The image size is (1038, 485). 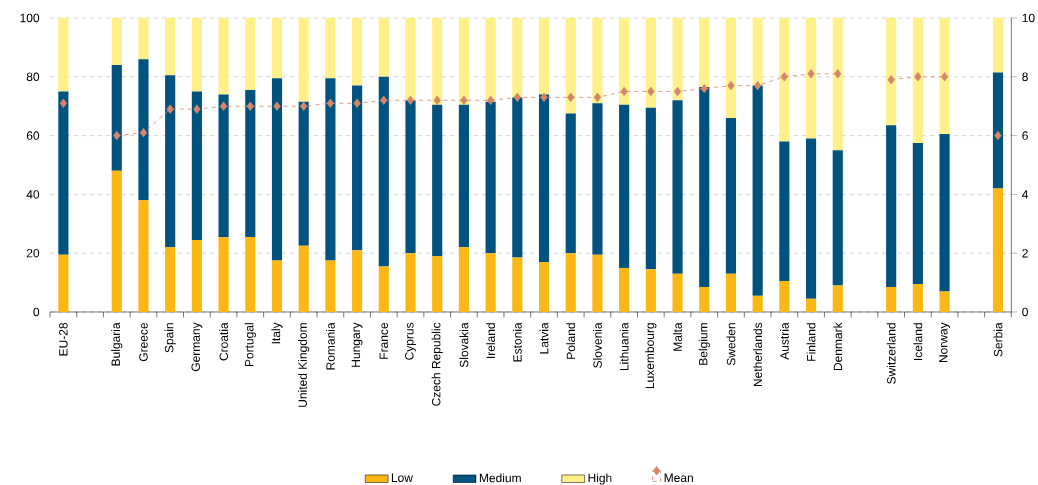 I want to click on x-tick-label: Spain, so click(x=170, y=338).